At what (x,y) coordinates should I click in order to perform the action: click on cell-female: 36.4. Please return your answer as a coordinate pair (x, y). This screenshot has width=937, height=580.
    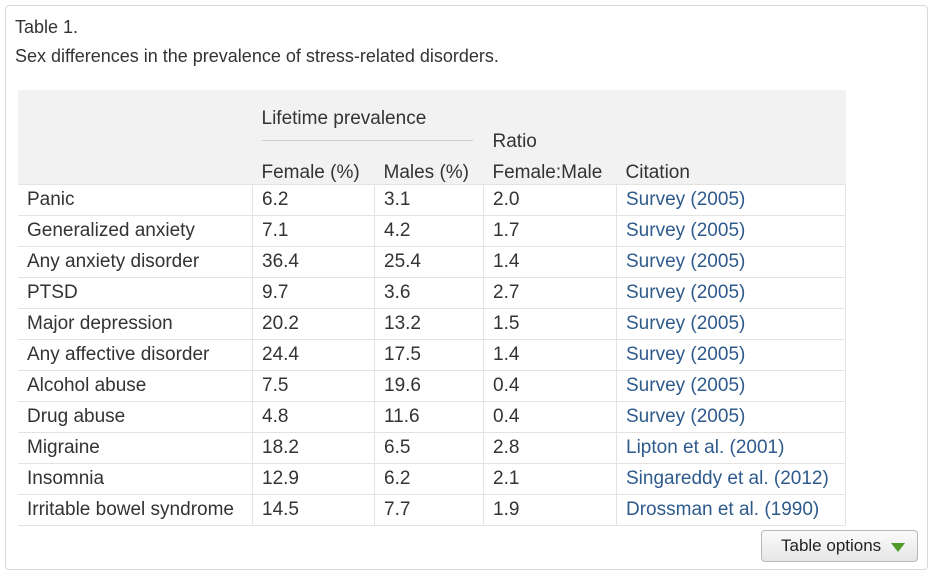
    Looking at the image, I should click on (313, 262).